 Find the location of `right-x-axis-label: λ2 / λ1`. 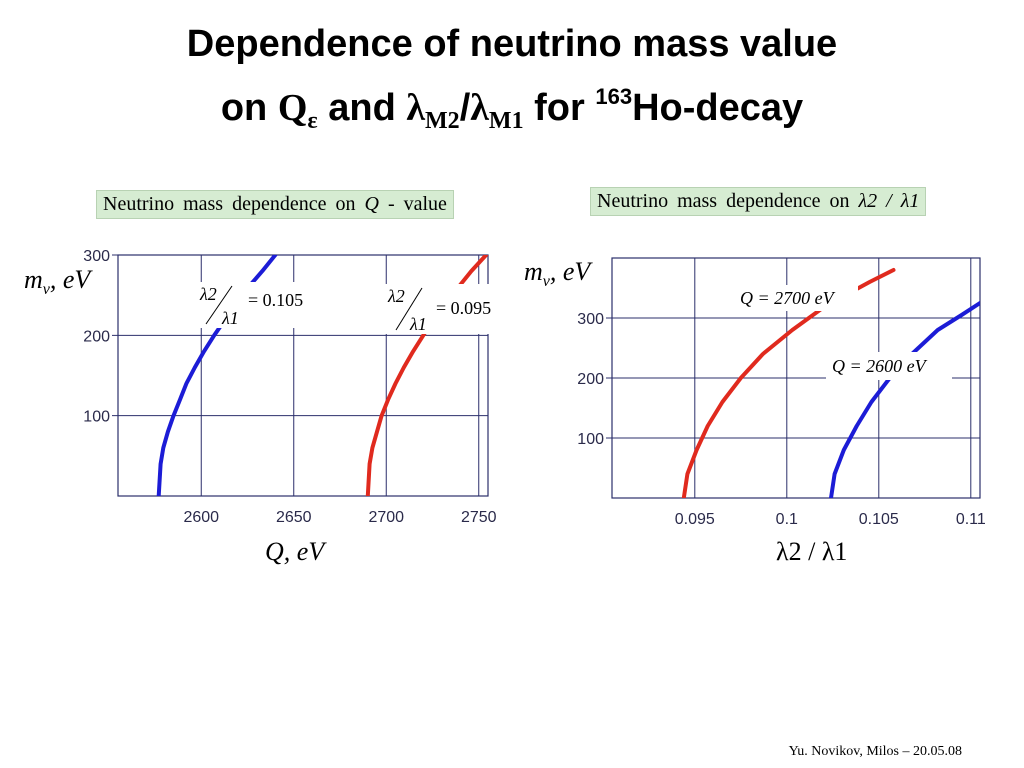

right-x-axis-label: λ2 / λ1 is located at coordinates (811, 551).